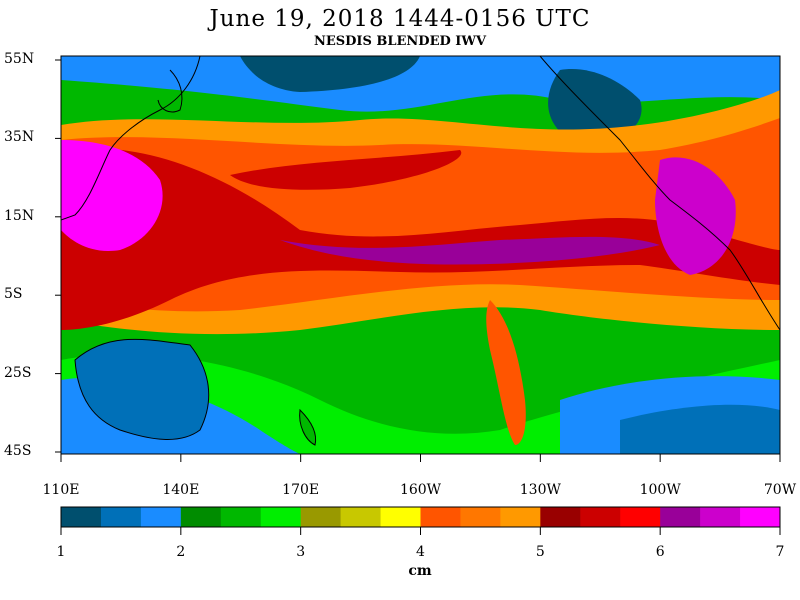 This screenshot has height=600, width=800. Describe the element at coordinates (112, 195) in the screenshot. I see `field-warm-pool` at that location.